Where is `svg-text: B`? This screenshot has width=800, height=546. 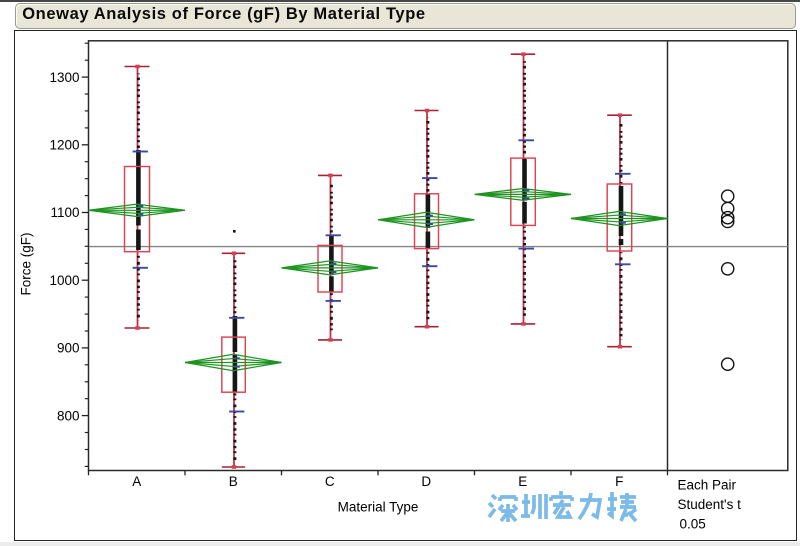
svg-text: B is located at coordinates (233, 481).